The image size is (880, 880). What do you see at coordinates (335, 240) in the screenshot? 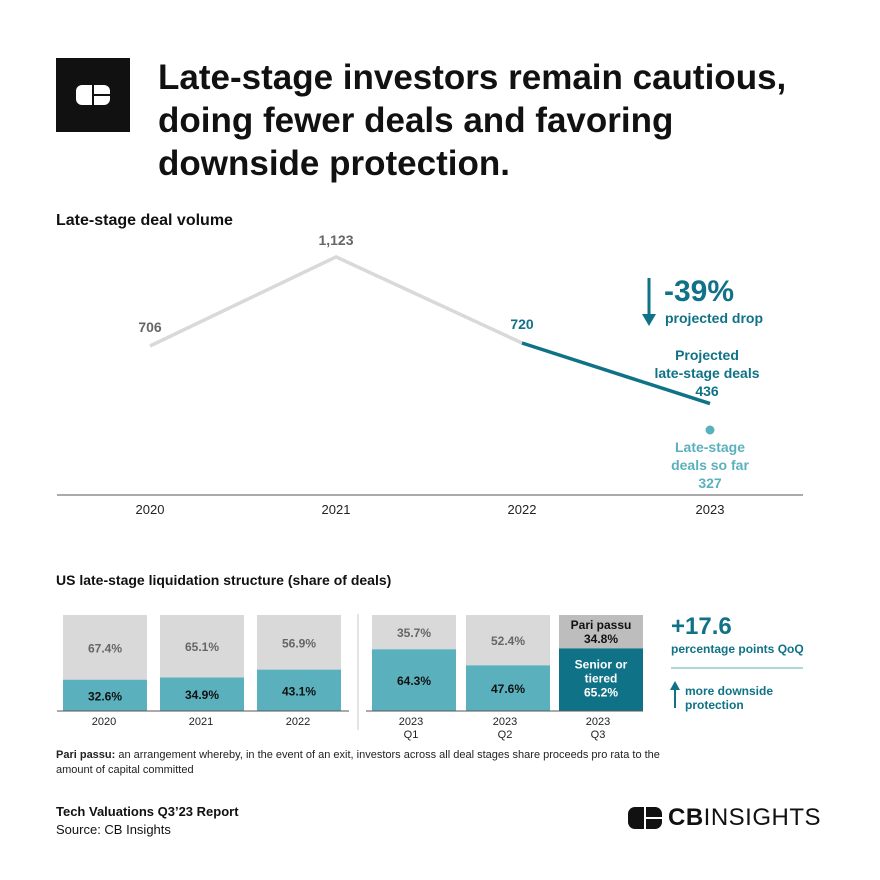
I see `value-label-2021: 1,123` at bounding box center [335, 240].